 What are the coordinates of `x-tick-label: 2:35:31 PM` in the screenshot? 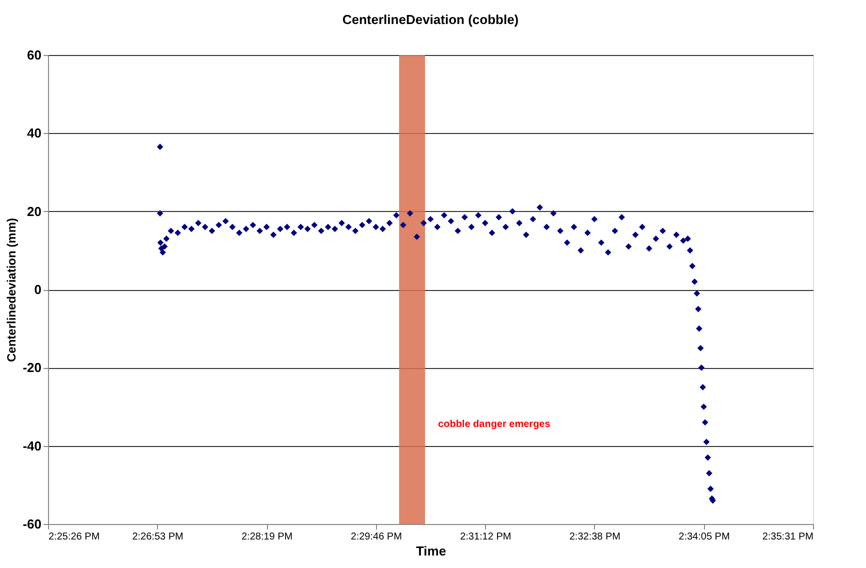 It's located at (788, 537).